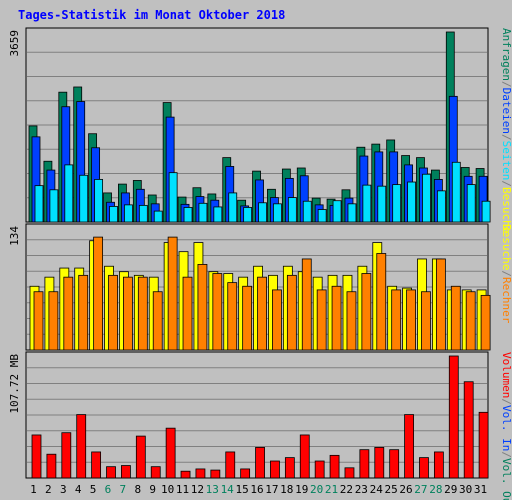 The height and width of the screenshot is (500, 512). Describe the element at coordinates (361, 489) in the screenshot. I see `x-tick-label: 23` at that location.